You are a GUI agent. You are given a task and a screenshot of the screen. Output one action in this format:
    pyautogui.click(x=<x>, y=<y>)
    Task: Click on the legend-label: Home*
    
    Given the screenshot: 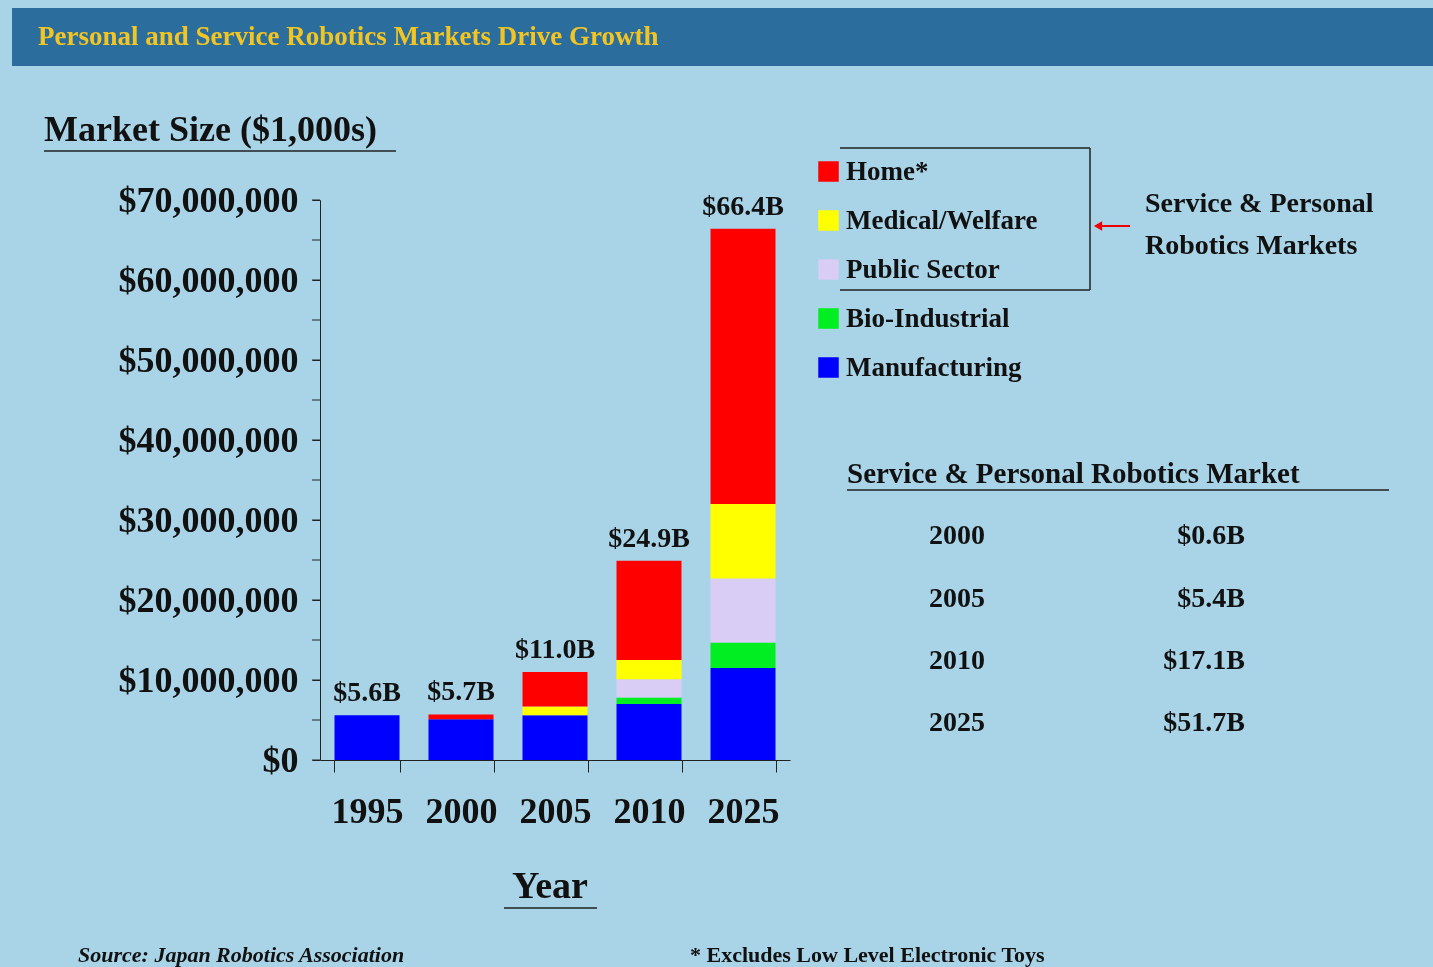 What is the action you would take?
    pyautogui.click(x=887, y=170)
    